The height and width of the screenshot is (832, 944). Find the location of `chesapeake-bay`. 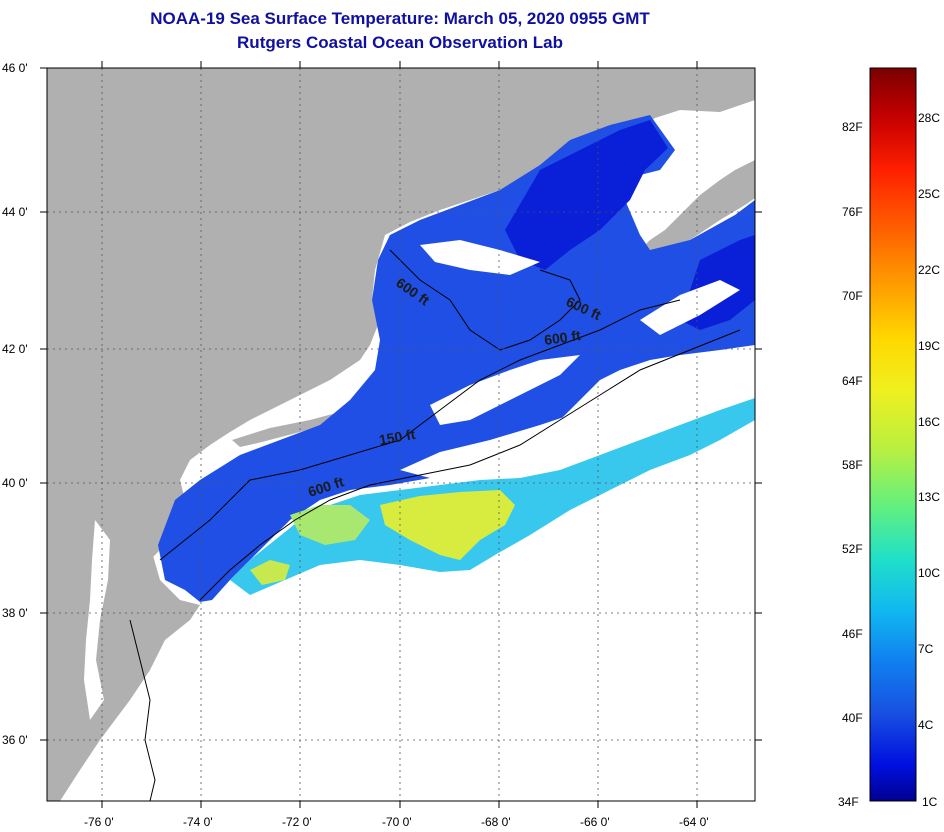

chesapeake-bay is located at coordinates (97, 620).